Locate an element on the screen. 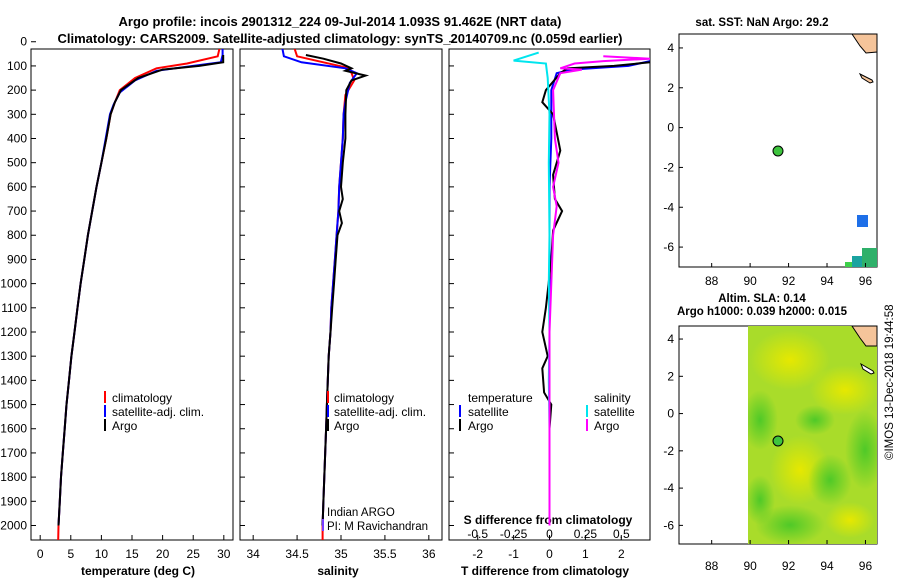  series-line-temperature-argo is located at coordinates (595, 293).